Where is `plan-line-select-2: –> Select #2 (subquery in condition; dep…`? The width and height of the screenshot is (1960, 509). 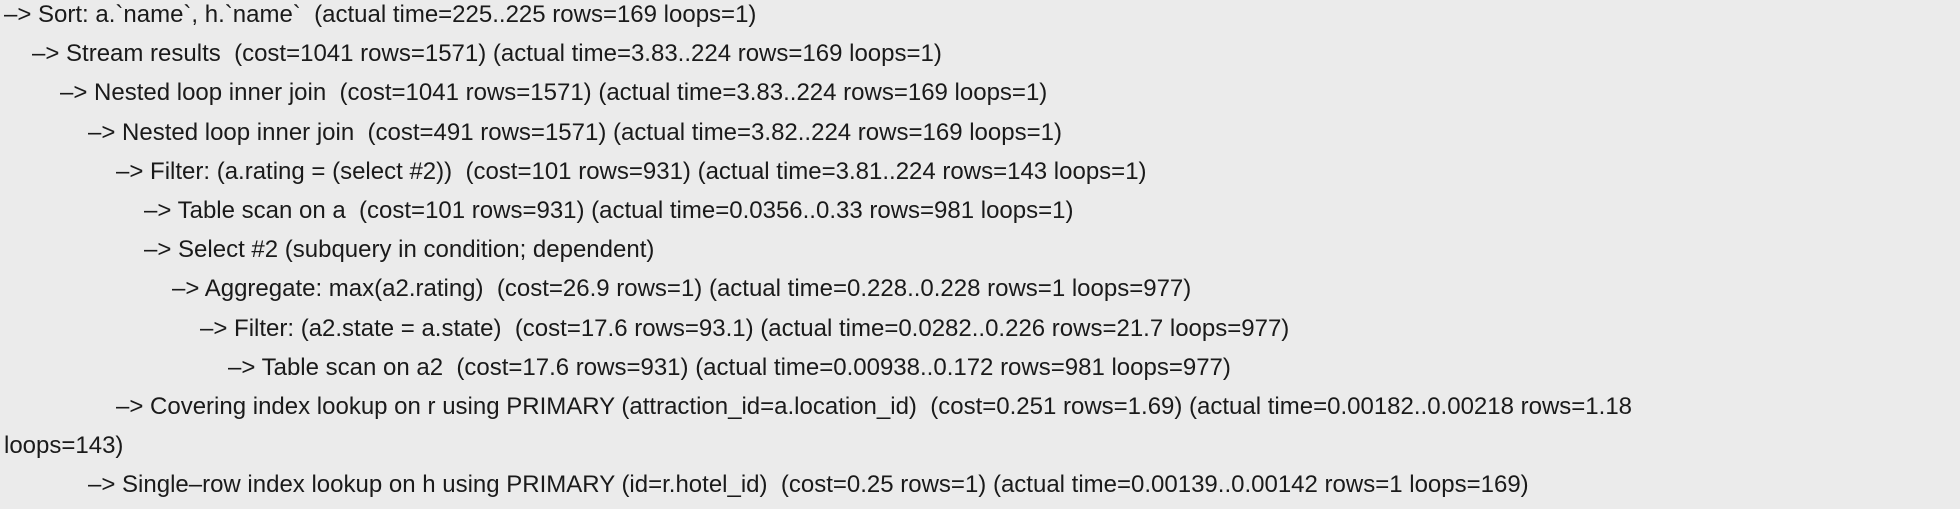 plan-line-select-2: –> Select #2 (subquery in condition; dep… is located at coordinates (399, 250).